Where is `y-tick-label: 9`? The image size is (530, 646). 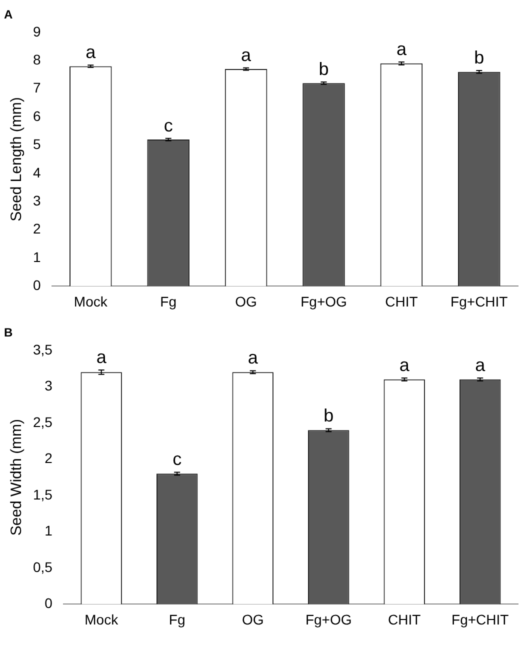
y-tick-label: 9 is located at coordinates (36, 31).